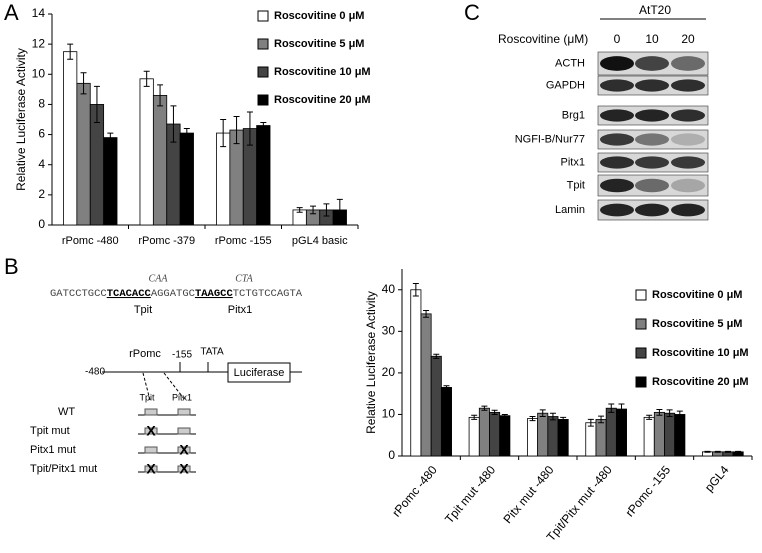  What do you see at coordinates (244, 278) in the screenshot?
I see `mutation: CTA` at bounding box center [244, 278].